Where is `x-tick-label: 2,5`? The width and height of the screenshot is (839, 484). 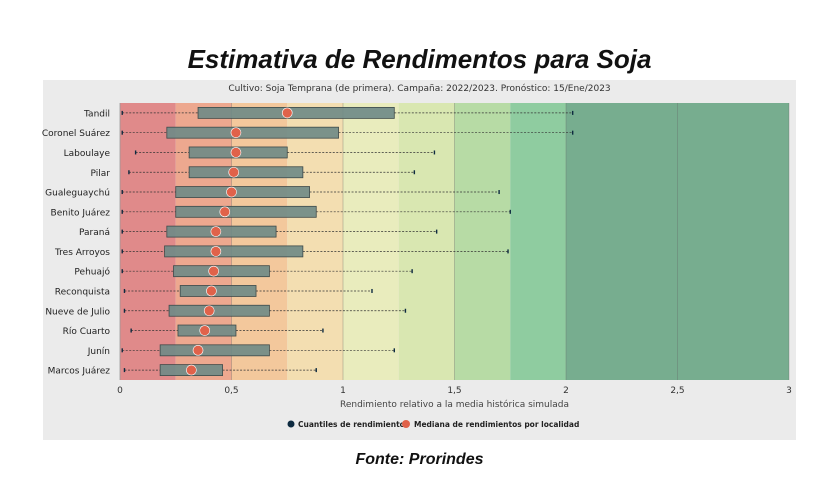
x-tick-label: 2,5 is located at coordinates (677, 391).